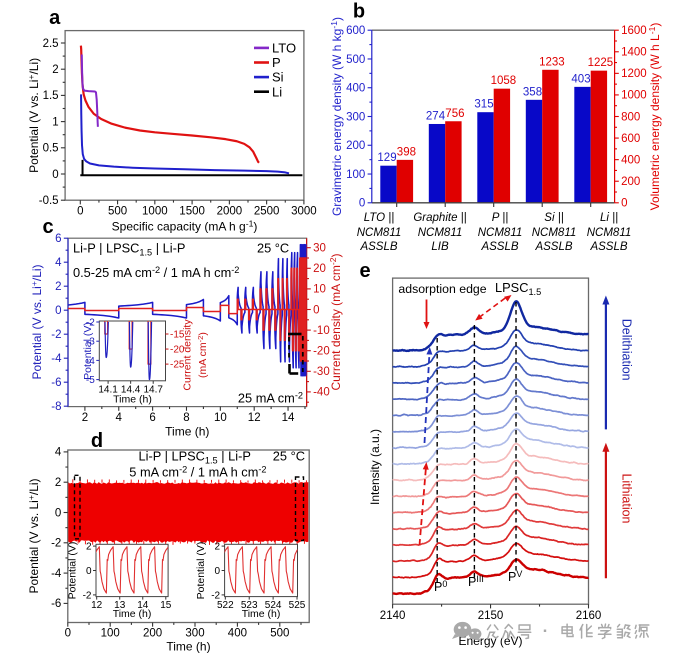 The height and width of the screenshot is (664, 675). What do you see at coordinates (108, 389) in the screenshot?
I see `svg-text: 14.1` at bounding box center [108, 389].